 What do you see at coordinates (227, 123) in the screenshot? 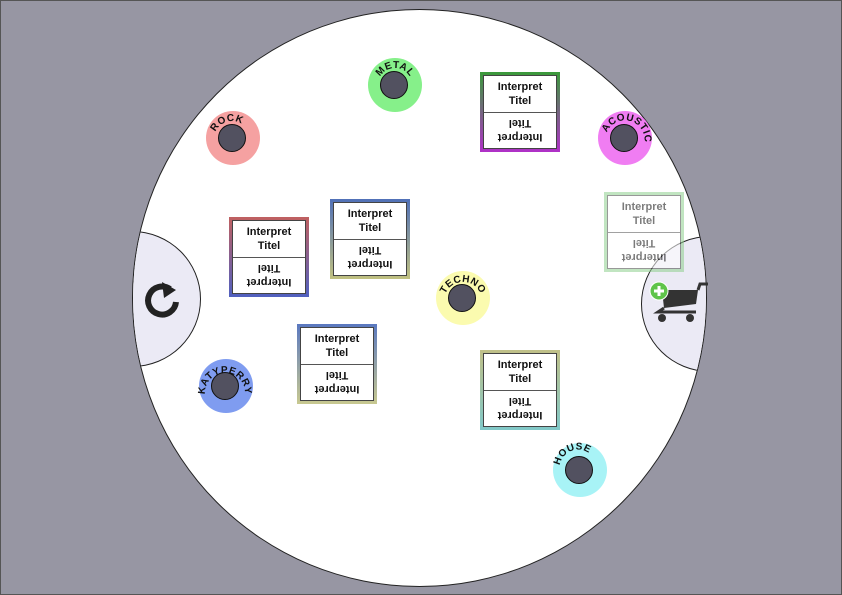
I see `genre-label: ROCK` at bounding box center [227, 123].